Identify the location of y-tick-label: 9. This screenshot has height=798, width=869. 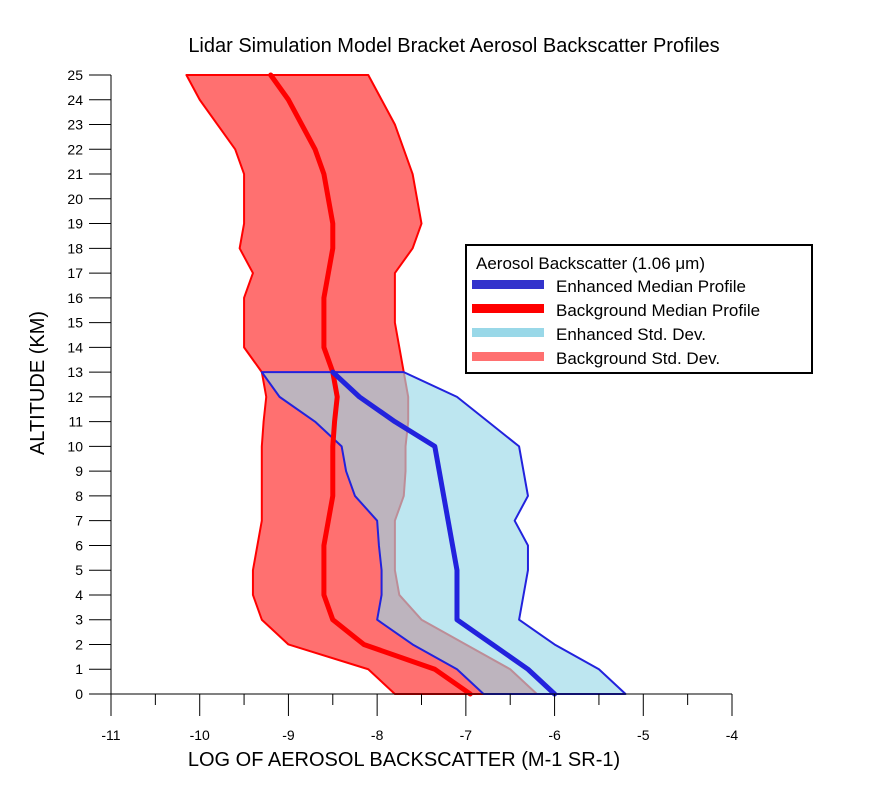
(79, 471).